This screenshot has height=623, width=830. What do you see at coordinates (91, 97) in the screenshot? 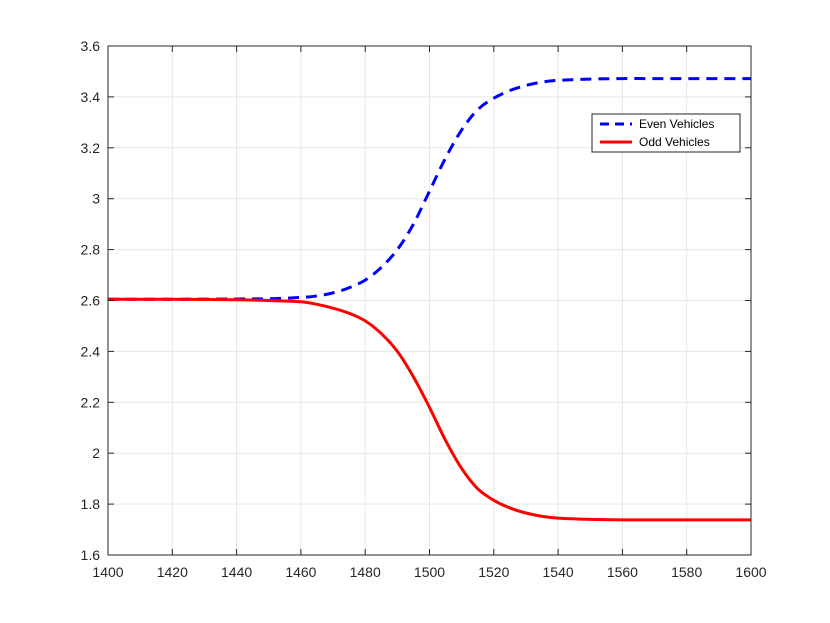
I see `y-tick-label: 3.4` at bounding box center [91, 97].